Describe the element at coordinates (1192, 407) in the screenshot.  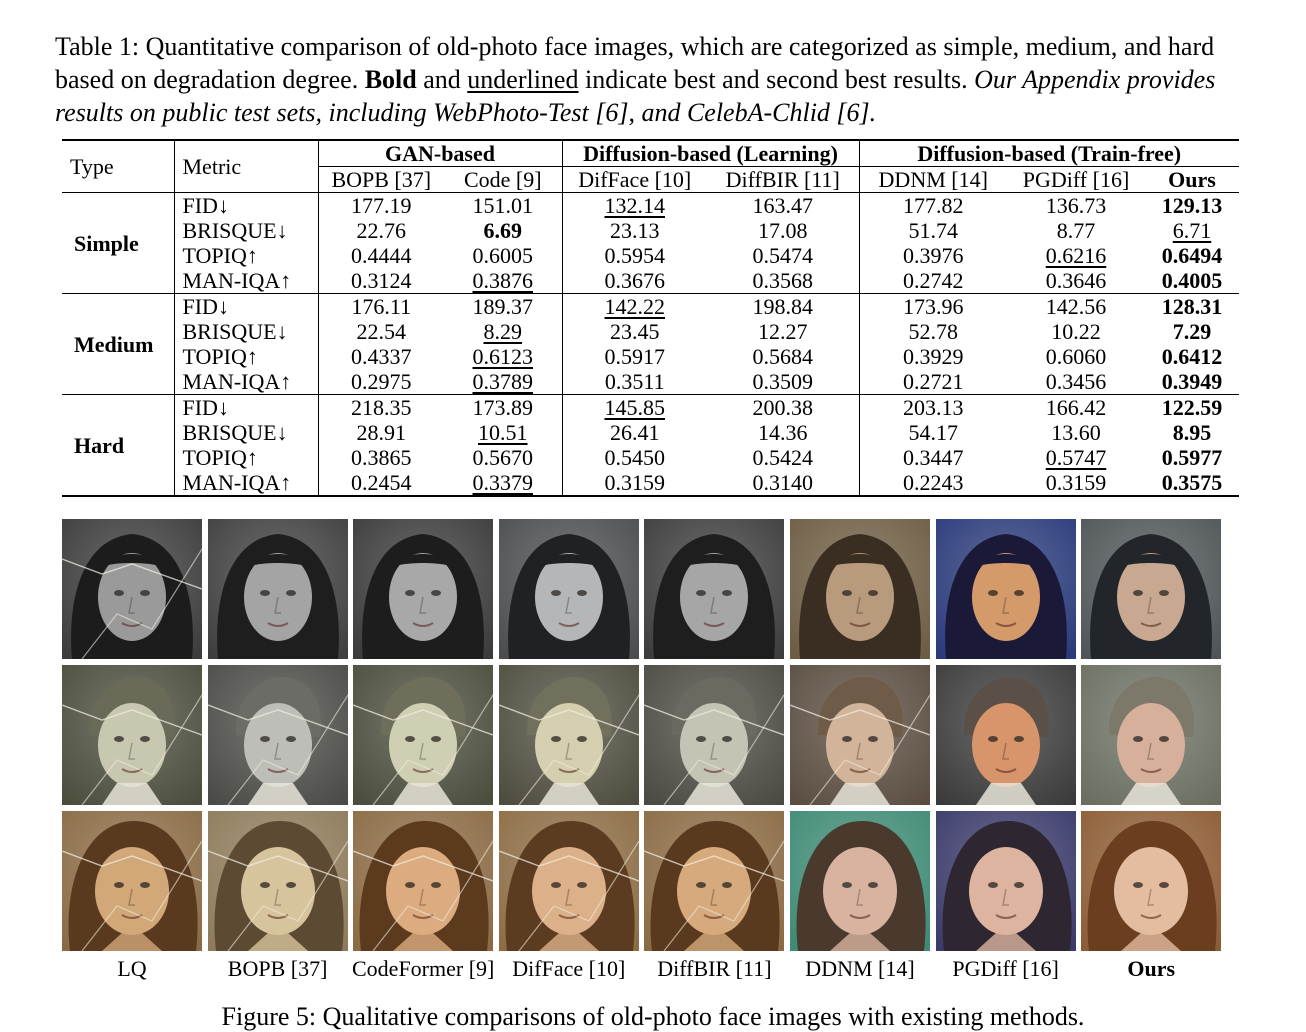
I see `value-text: 122.59` at that location.